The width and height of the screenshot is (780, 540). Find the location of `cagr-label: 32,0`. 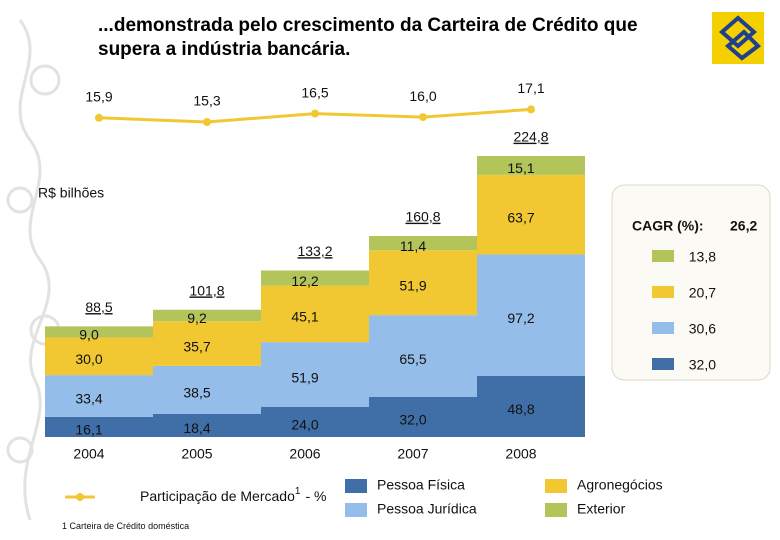

cagr-label: 32,0 is located at coordinates (702, 365).